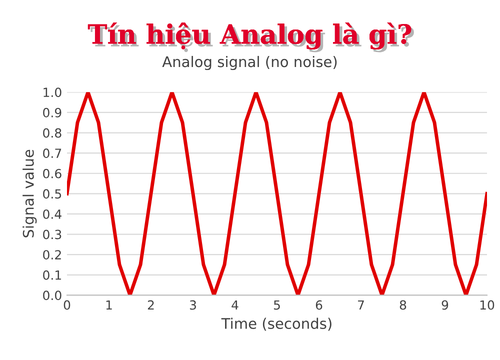 This screenshot has width=500, height=360. I want to click on y-tick-label: 0.3, so click(52, 235).